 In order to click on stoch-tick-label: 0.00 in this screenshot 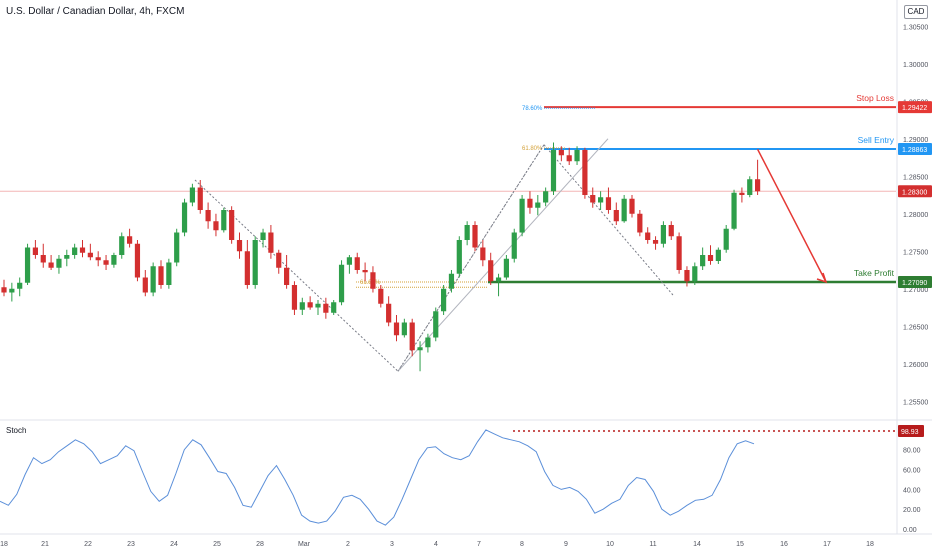, I will do `click(910, 530)`.